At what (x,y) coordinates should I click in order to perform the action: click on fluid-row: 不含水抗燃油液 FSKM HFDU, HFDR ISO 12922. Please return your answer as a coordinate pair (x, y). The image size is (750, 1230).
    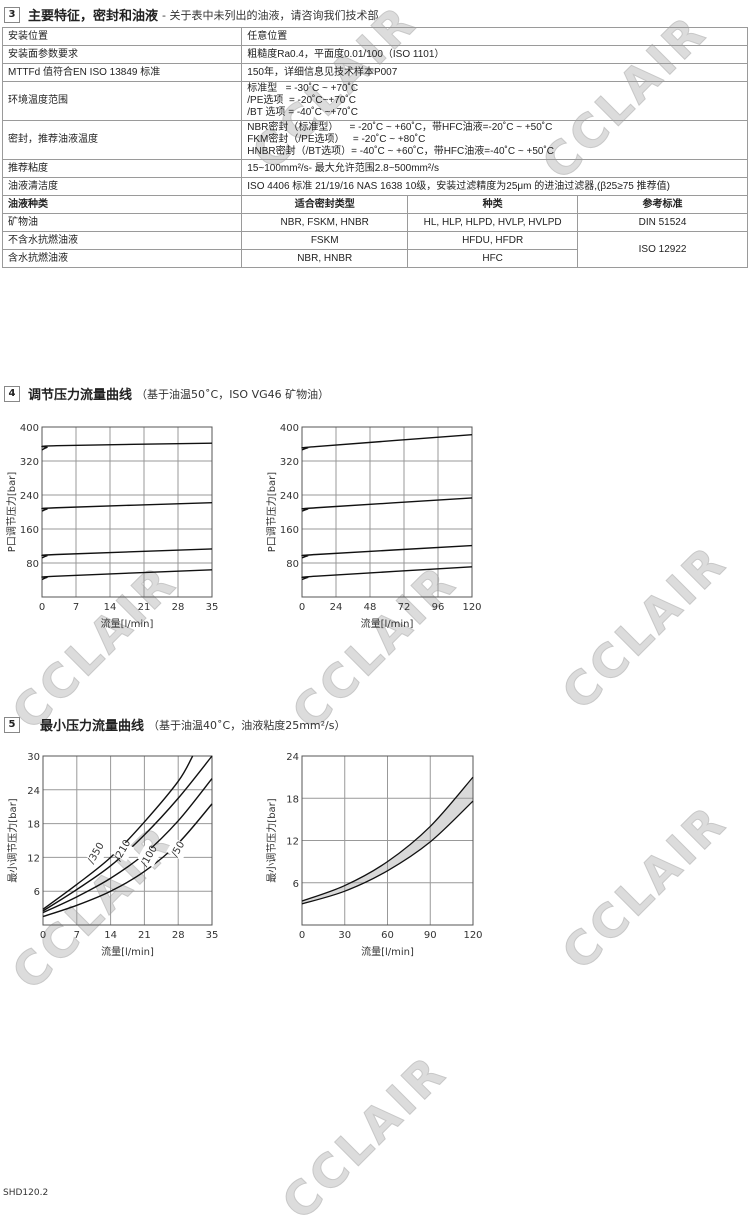
    Looking at the image, I should click on (374, 249).